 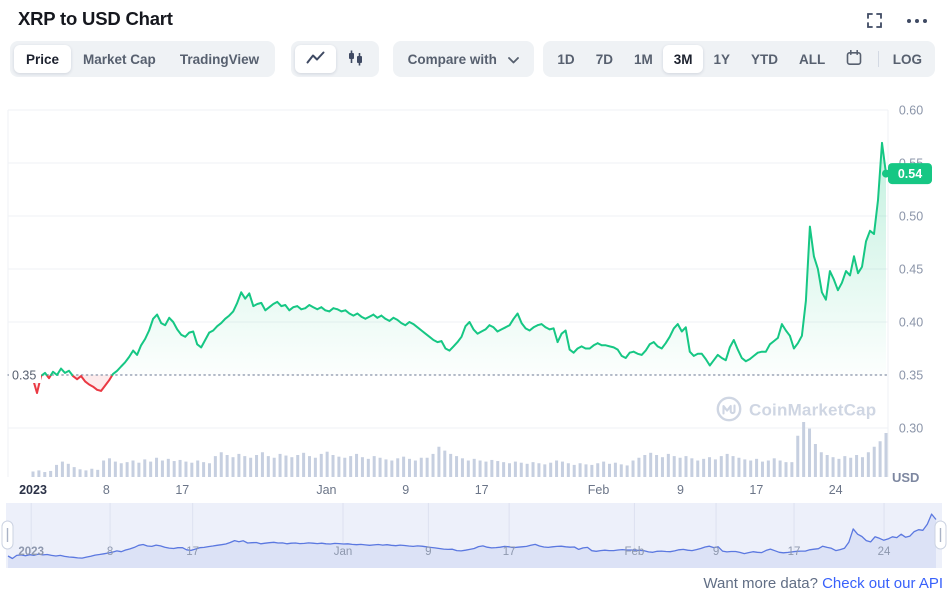 What do you see at coordinates (882, 582) in the screenshot?
I see `api-link: Check out our API` at bounding box center [882, 582].